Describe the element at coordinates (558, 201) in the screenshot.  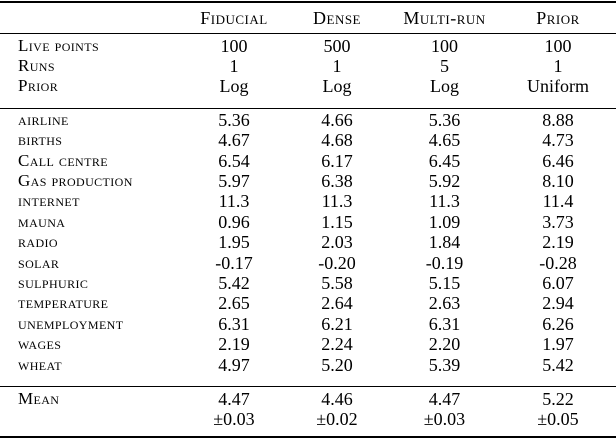
I see `cell-value: 11.4` at that location.